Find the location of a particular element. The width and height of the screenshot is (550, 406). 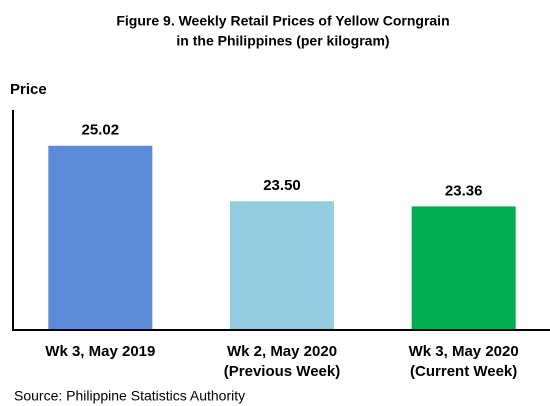

x-tick-label: Wk 3, May 2019 is located at coordinates (100, 351).